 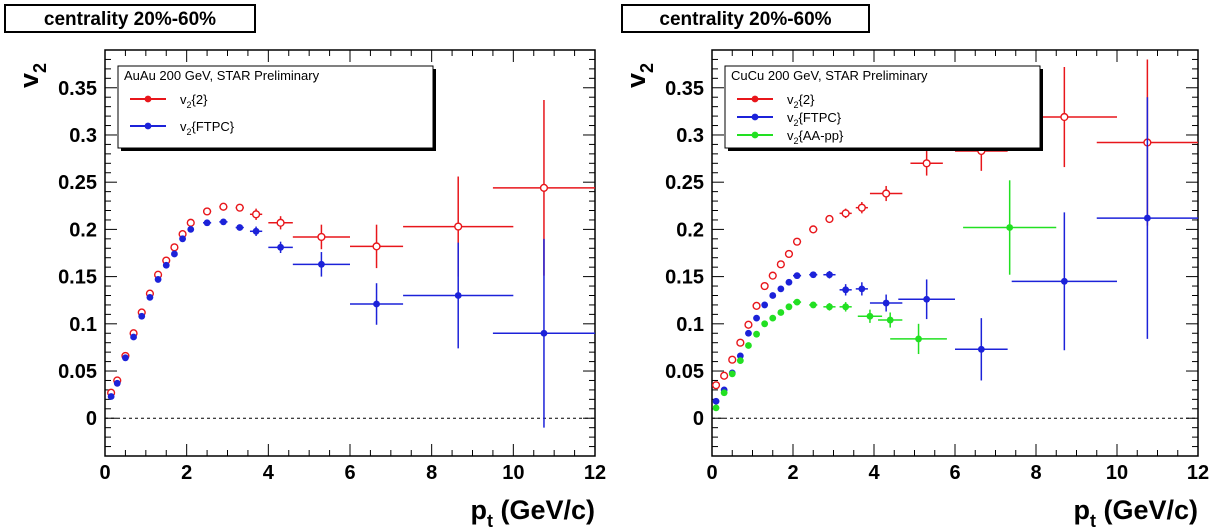 What do you see at coordinates (595, 473) in the screenshot?
I see `x-tick-label: 12` at bounding box center [595, 473].